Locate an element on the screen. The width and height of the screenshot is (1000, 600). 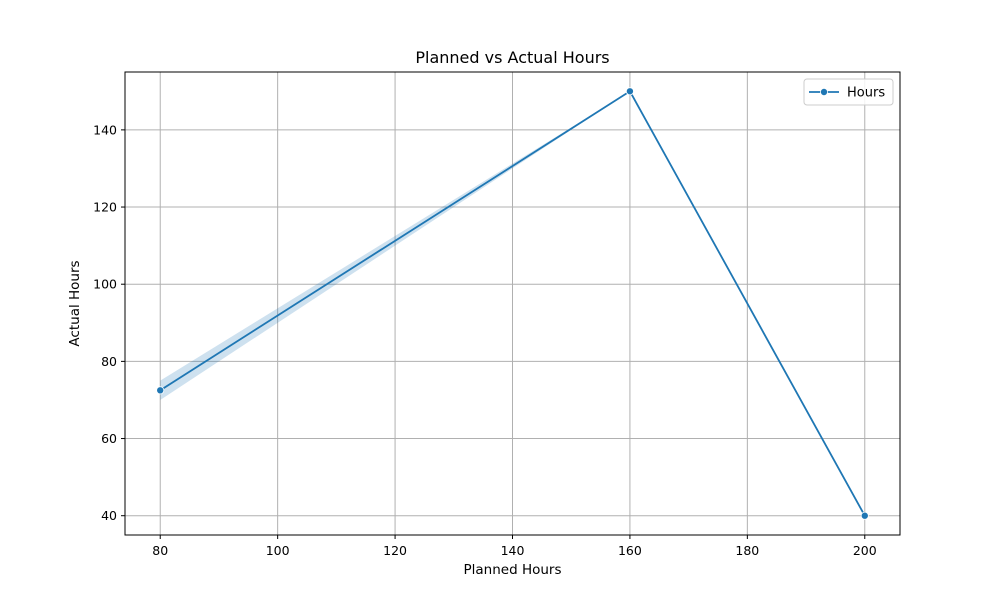
y-tick-label: 40 is located at coordinates (109, 515).